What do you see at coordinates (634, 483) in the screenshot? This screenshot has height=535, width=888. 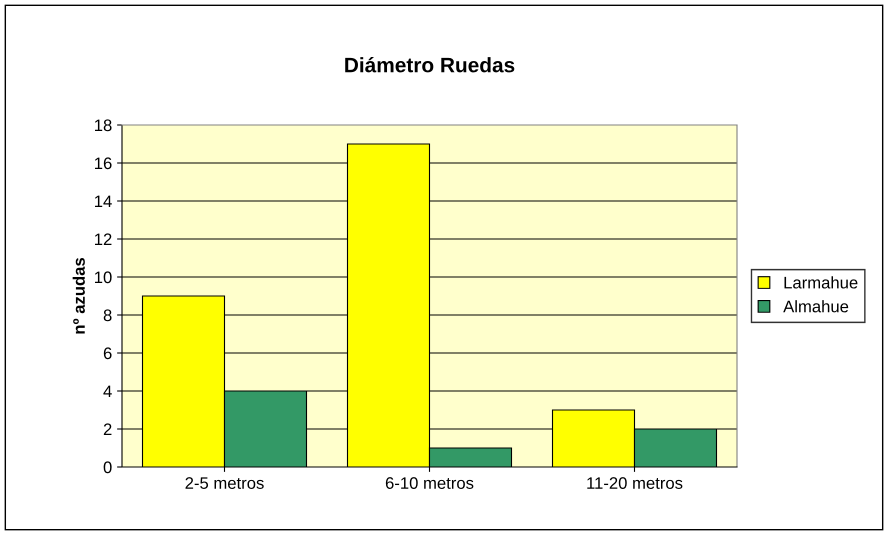 I see `x-tick-label: 11-20 metros` at bounding box center [634, 483].